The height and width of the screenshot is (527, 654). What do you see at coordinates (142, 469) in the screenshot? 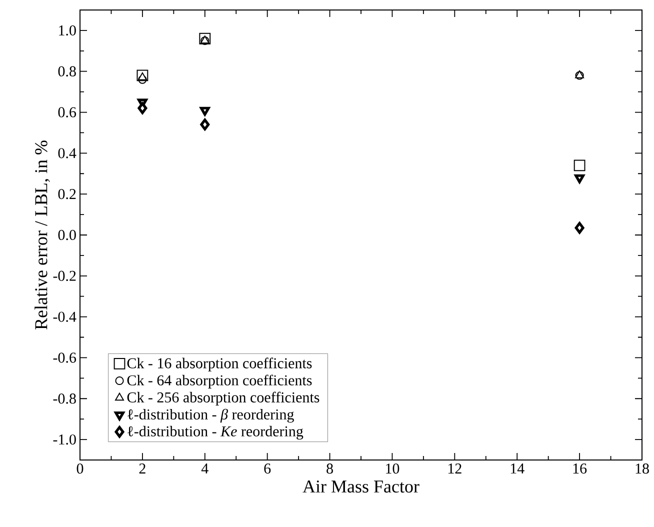
I see `x-tick-label: 2` at bounding box center [142, 469].